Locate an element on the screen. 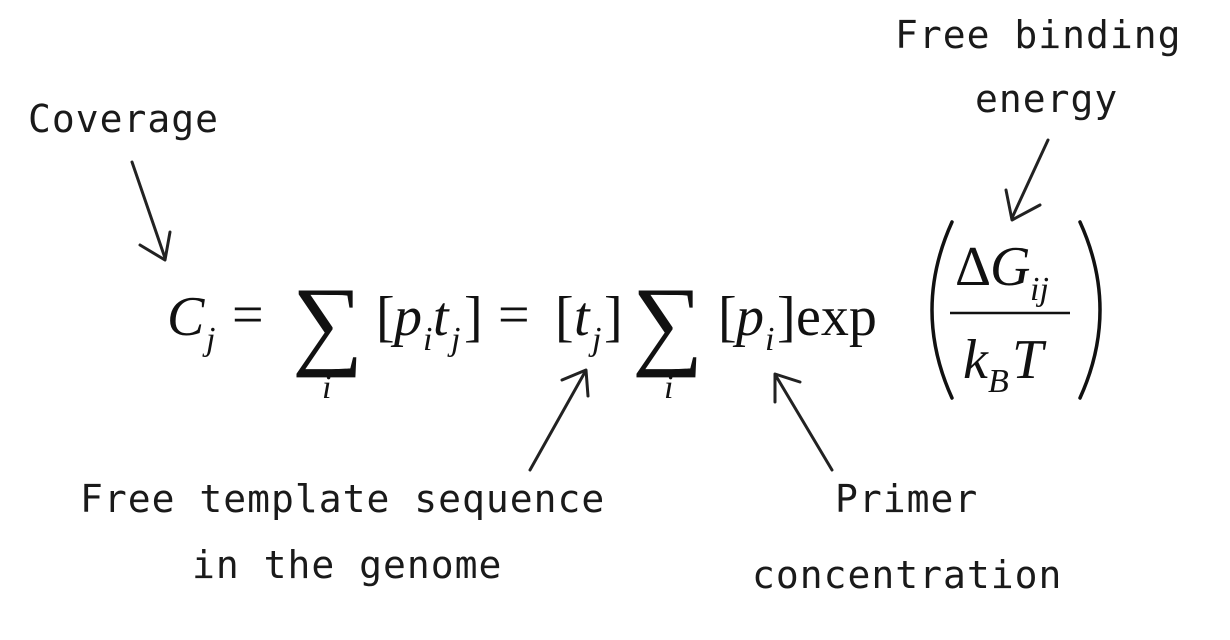 Image resolution: width=1230 pixels, height=640 pixels. paren-left is located at coordinates (942, 310).